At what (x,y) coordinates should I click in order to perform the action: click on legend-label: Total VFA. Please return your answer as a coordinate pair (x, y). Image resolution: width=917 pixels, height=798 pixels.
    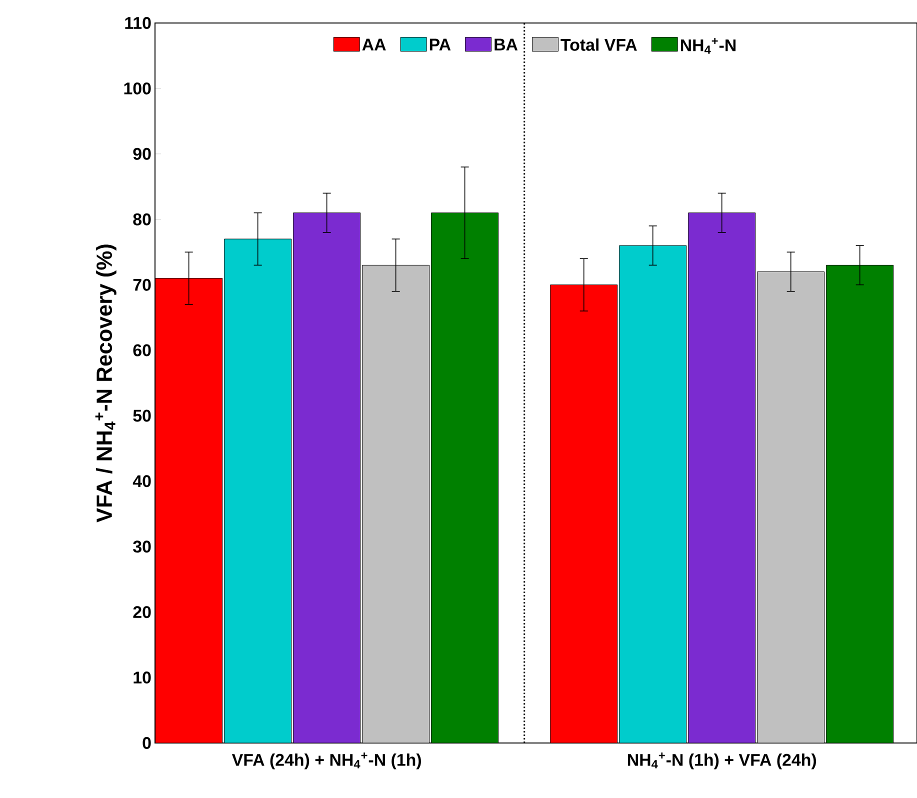
    Looking at the image, I should click on (598, 44).